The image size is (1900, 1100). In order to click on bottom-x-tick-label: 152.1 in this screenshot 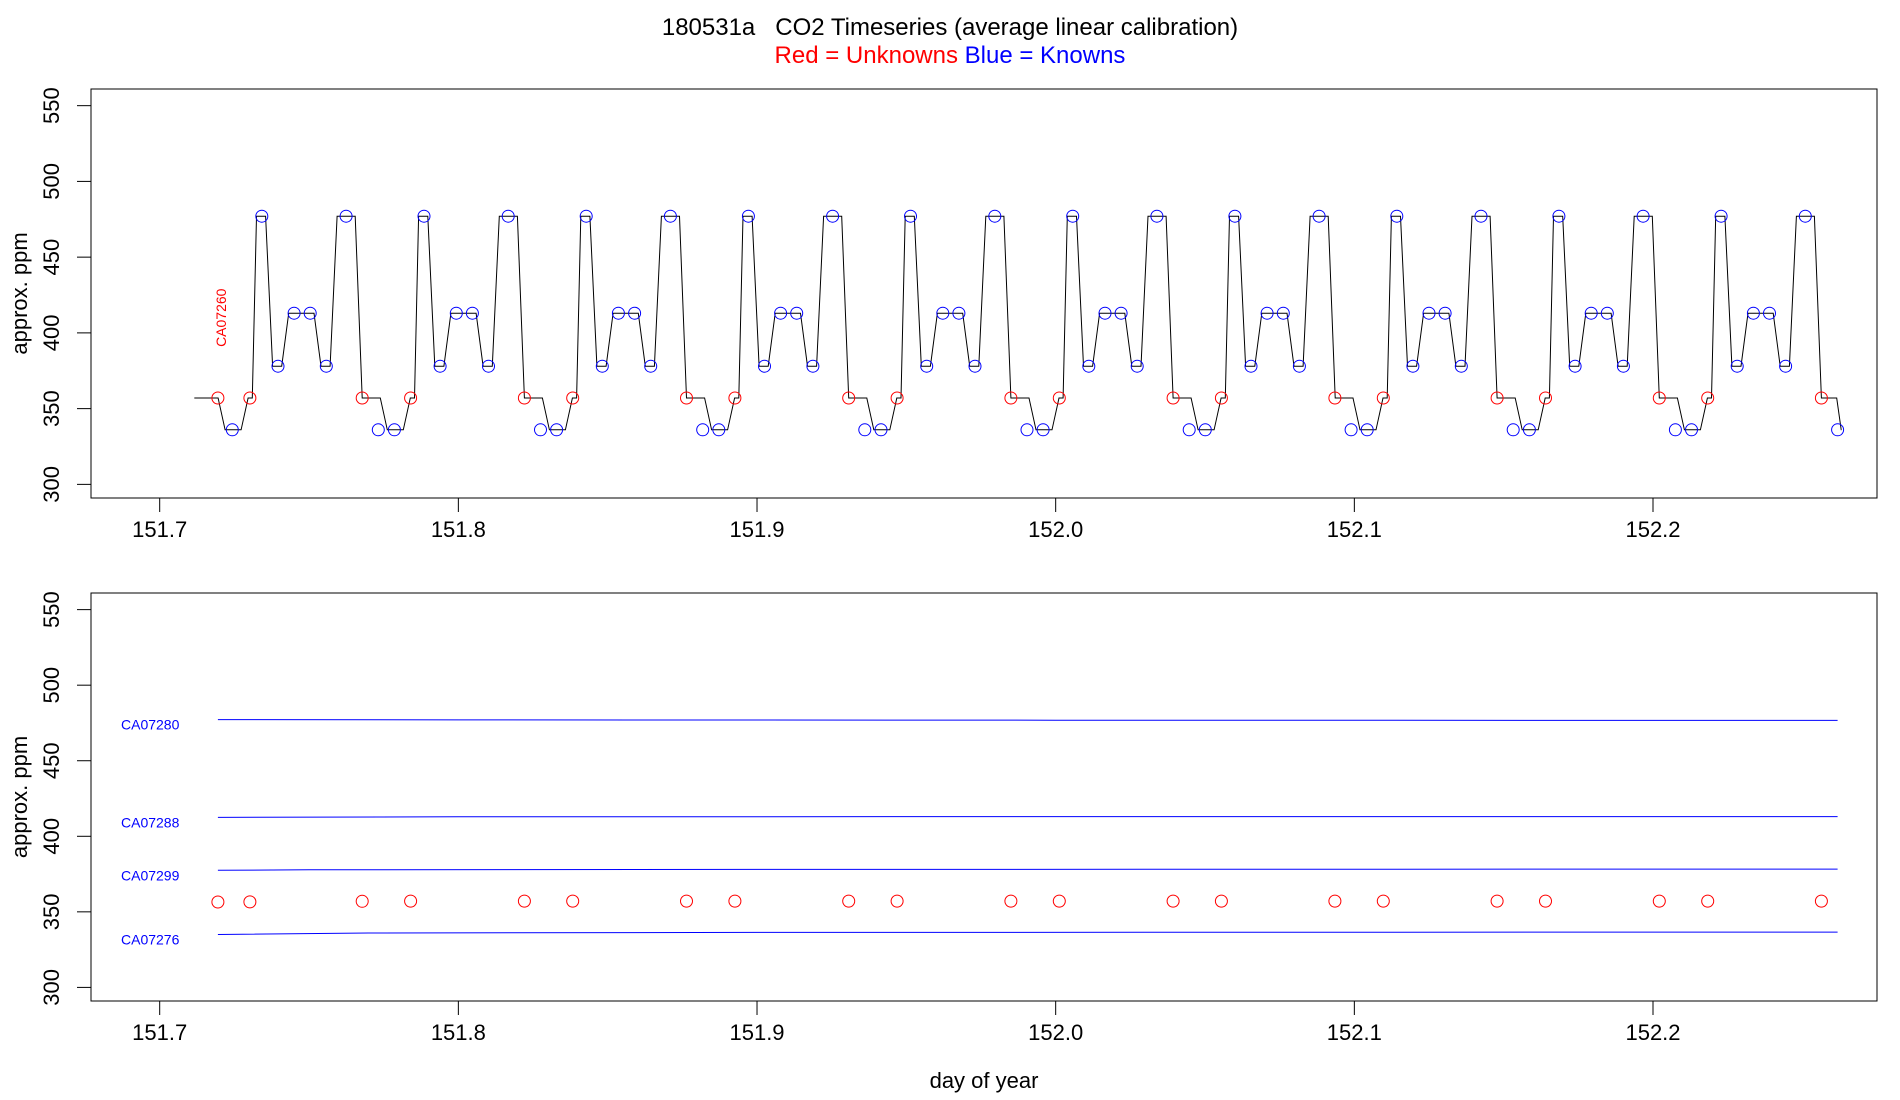, I will do `click(1354, 1032)`.